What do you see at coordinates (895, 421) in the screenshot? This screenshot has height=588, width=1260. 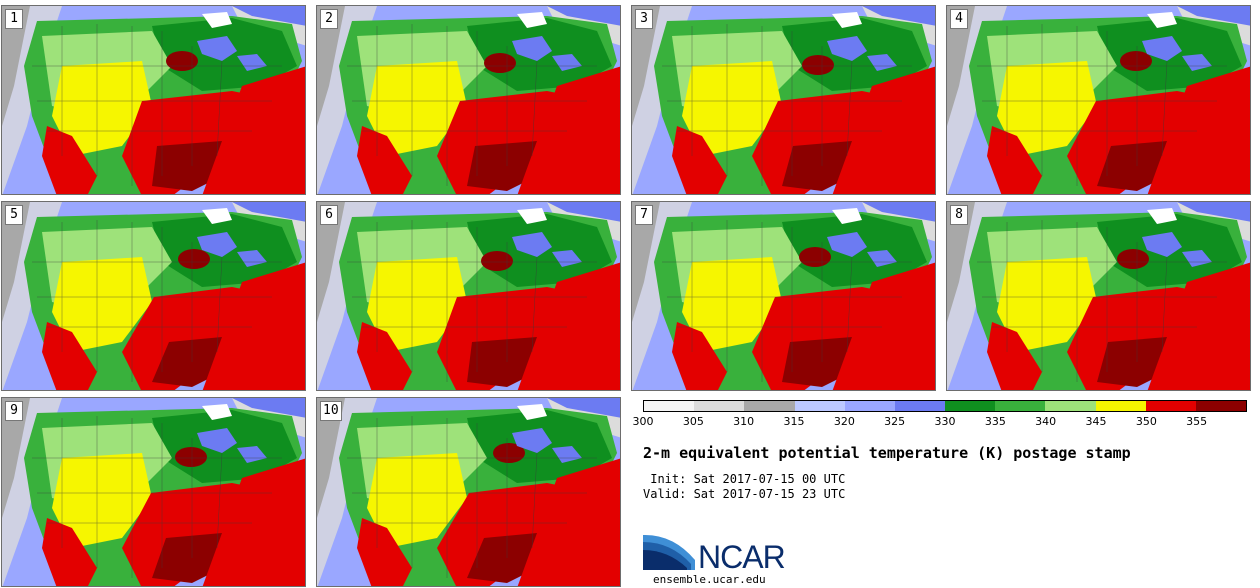 I see `colorbar-tick-label: 325` at bounding box center [895, 421].